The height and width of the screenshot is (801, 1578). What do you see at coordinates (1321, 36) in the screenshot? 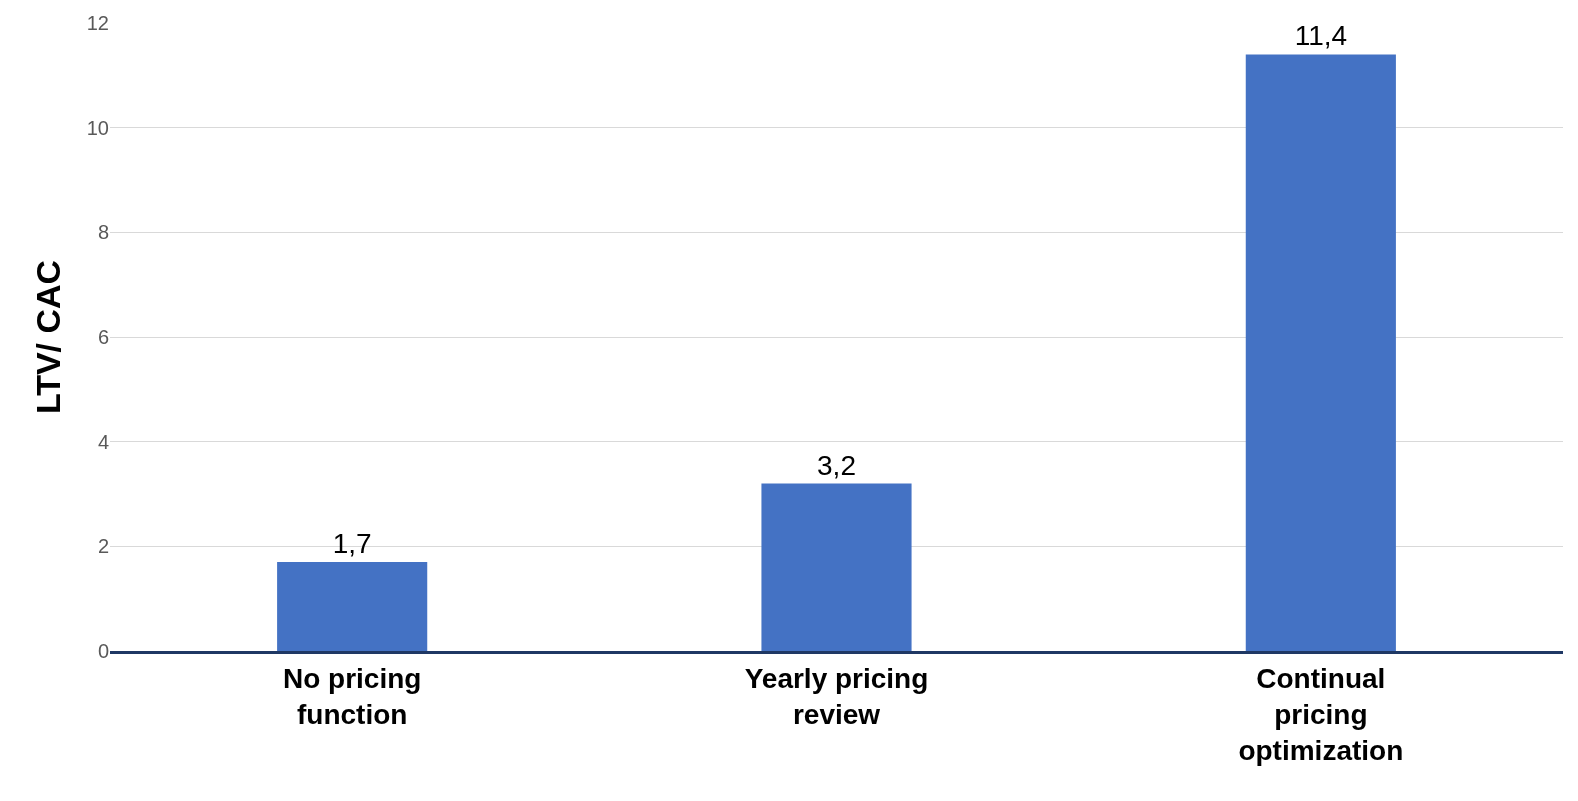
I see `data-label: 11,4` at bounding box center [1321, 36].